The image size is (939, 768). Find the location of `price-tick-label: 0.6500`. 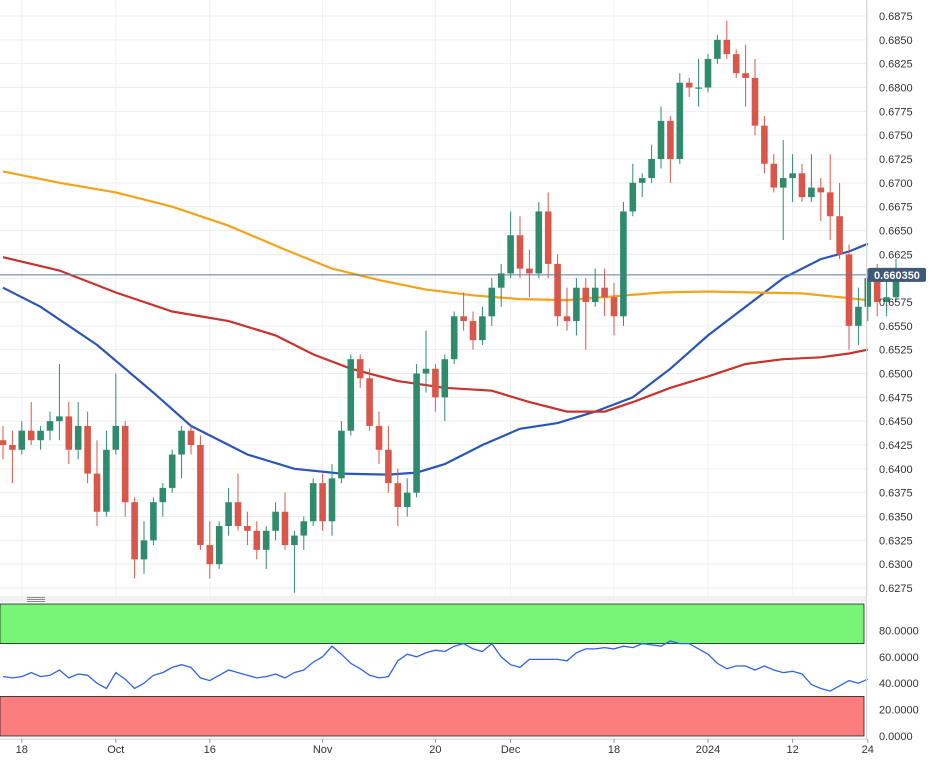

price-tick-label: 0.6500 is located at coordinates (896, 375).